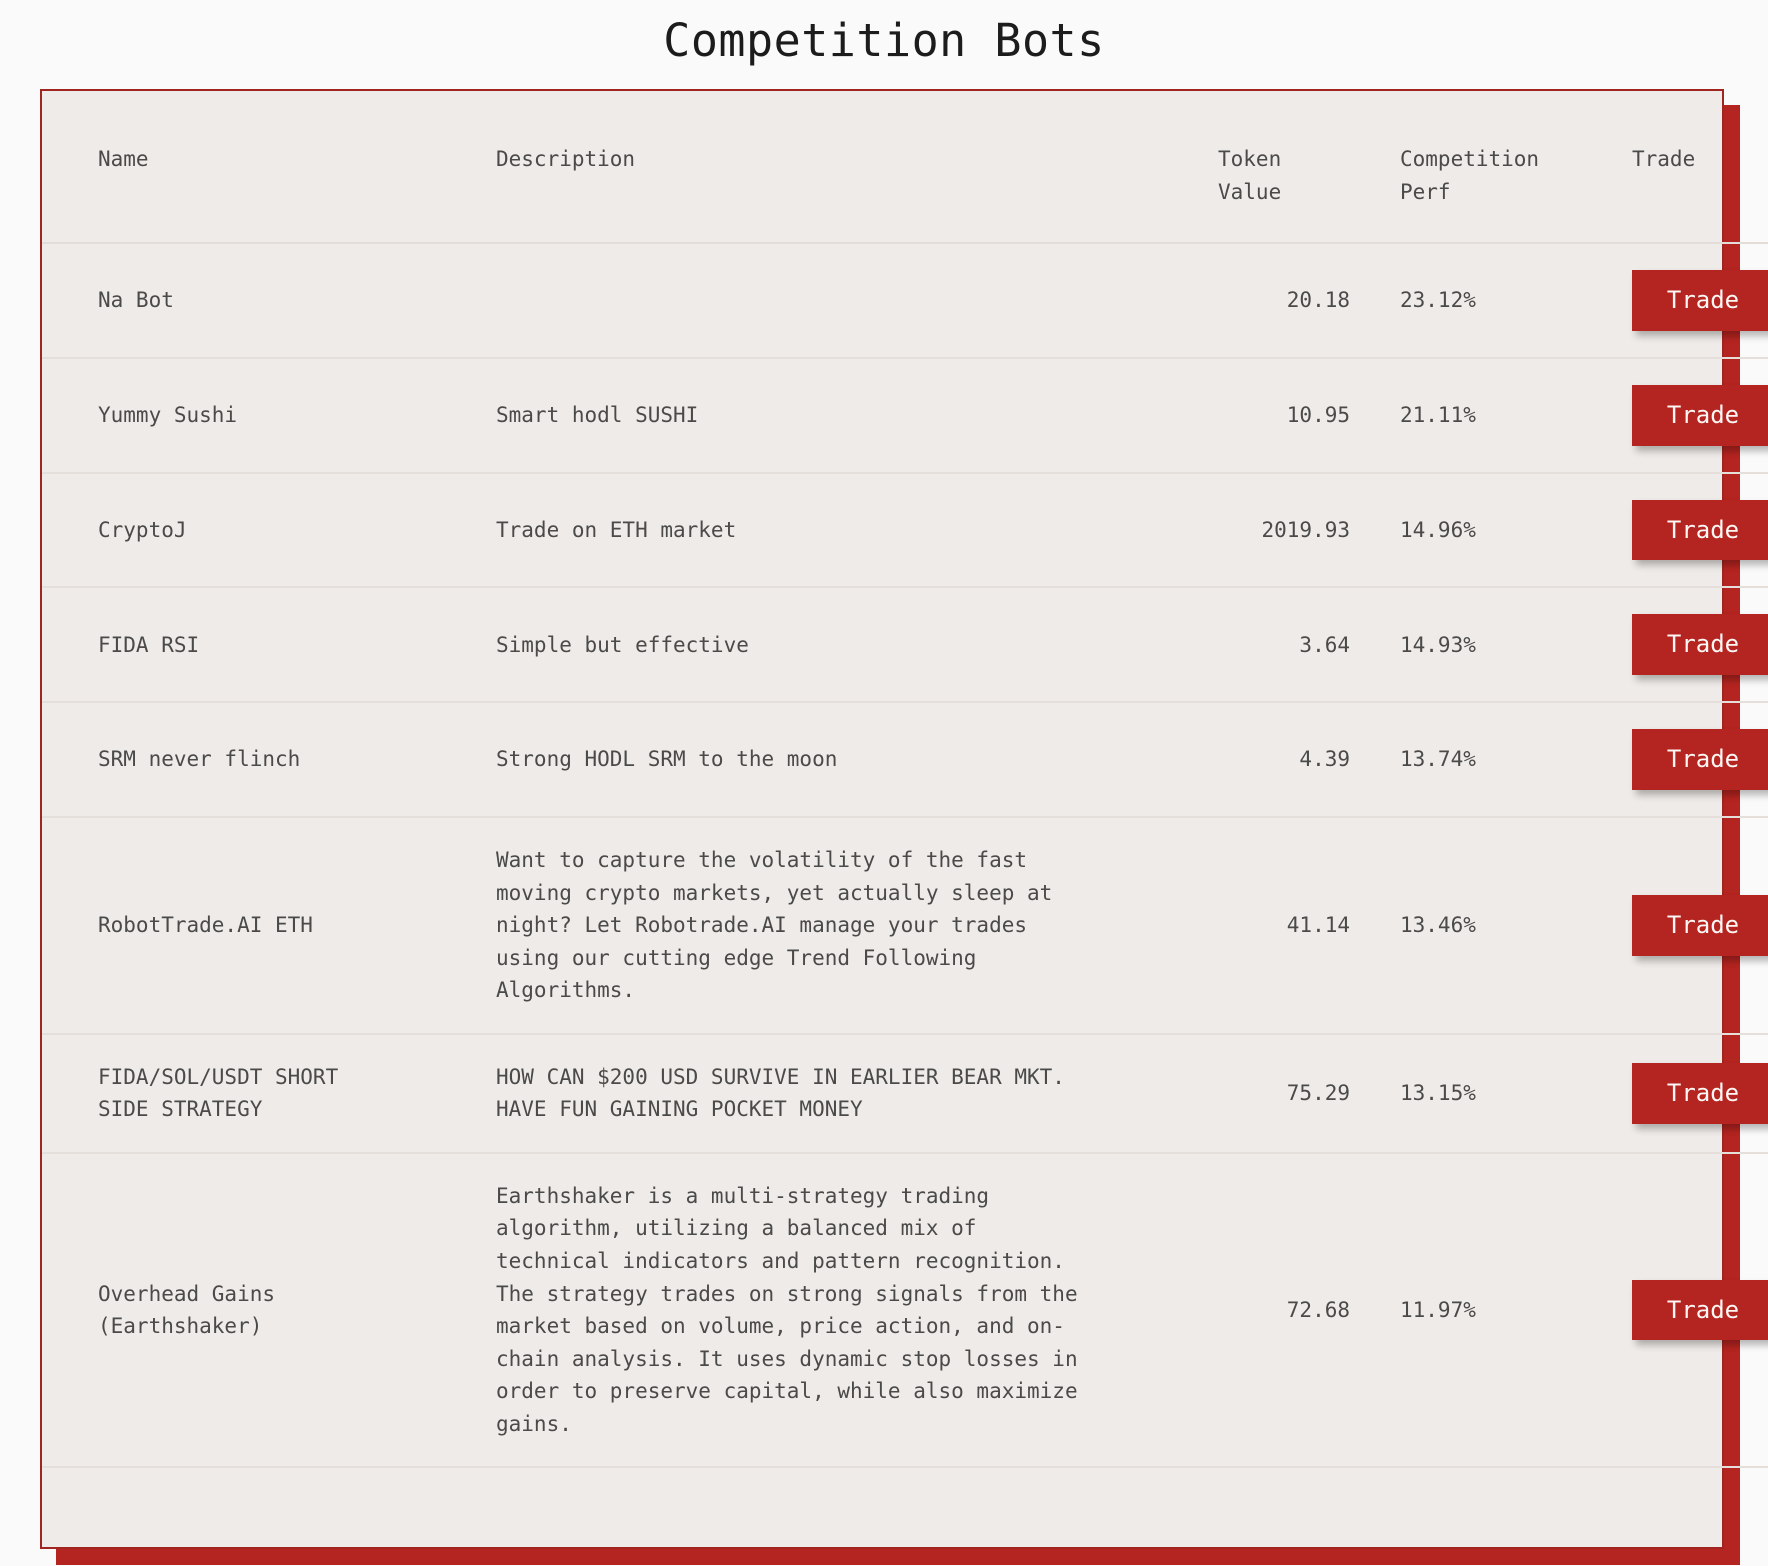 This screenshot has height=1566, width=1768. I want to click on bot-token-value: 41.14, so click(1287, 926).